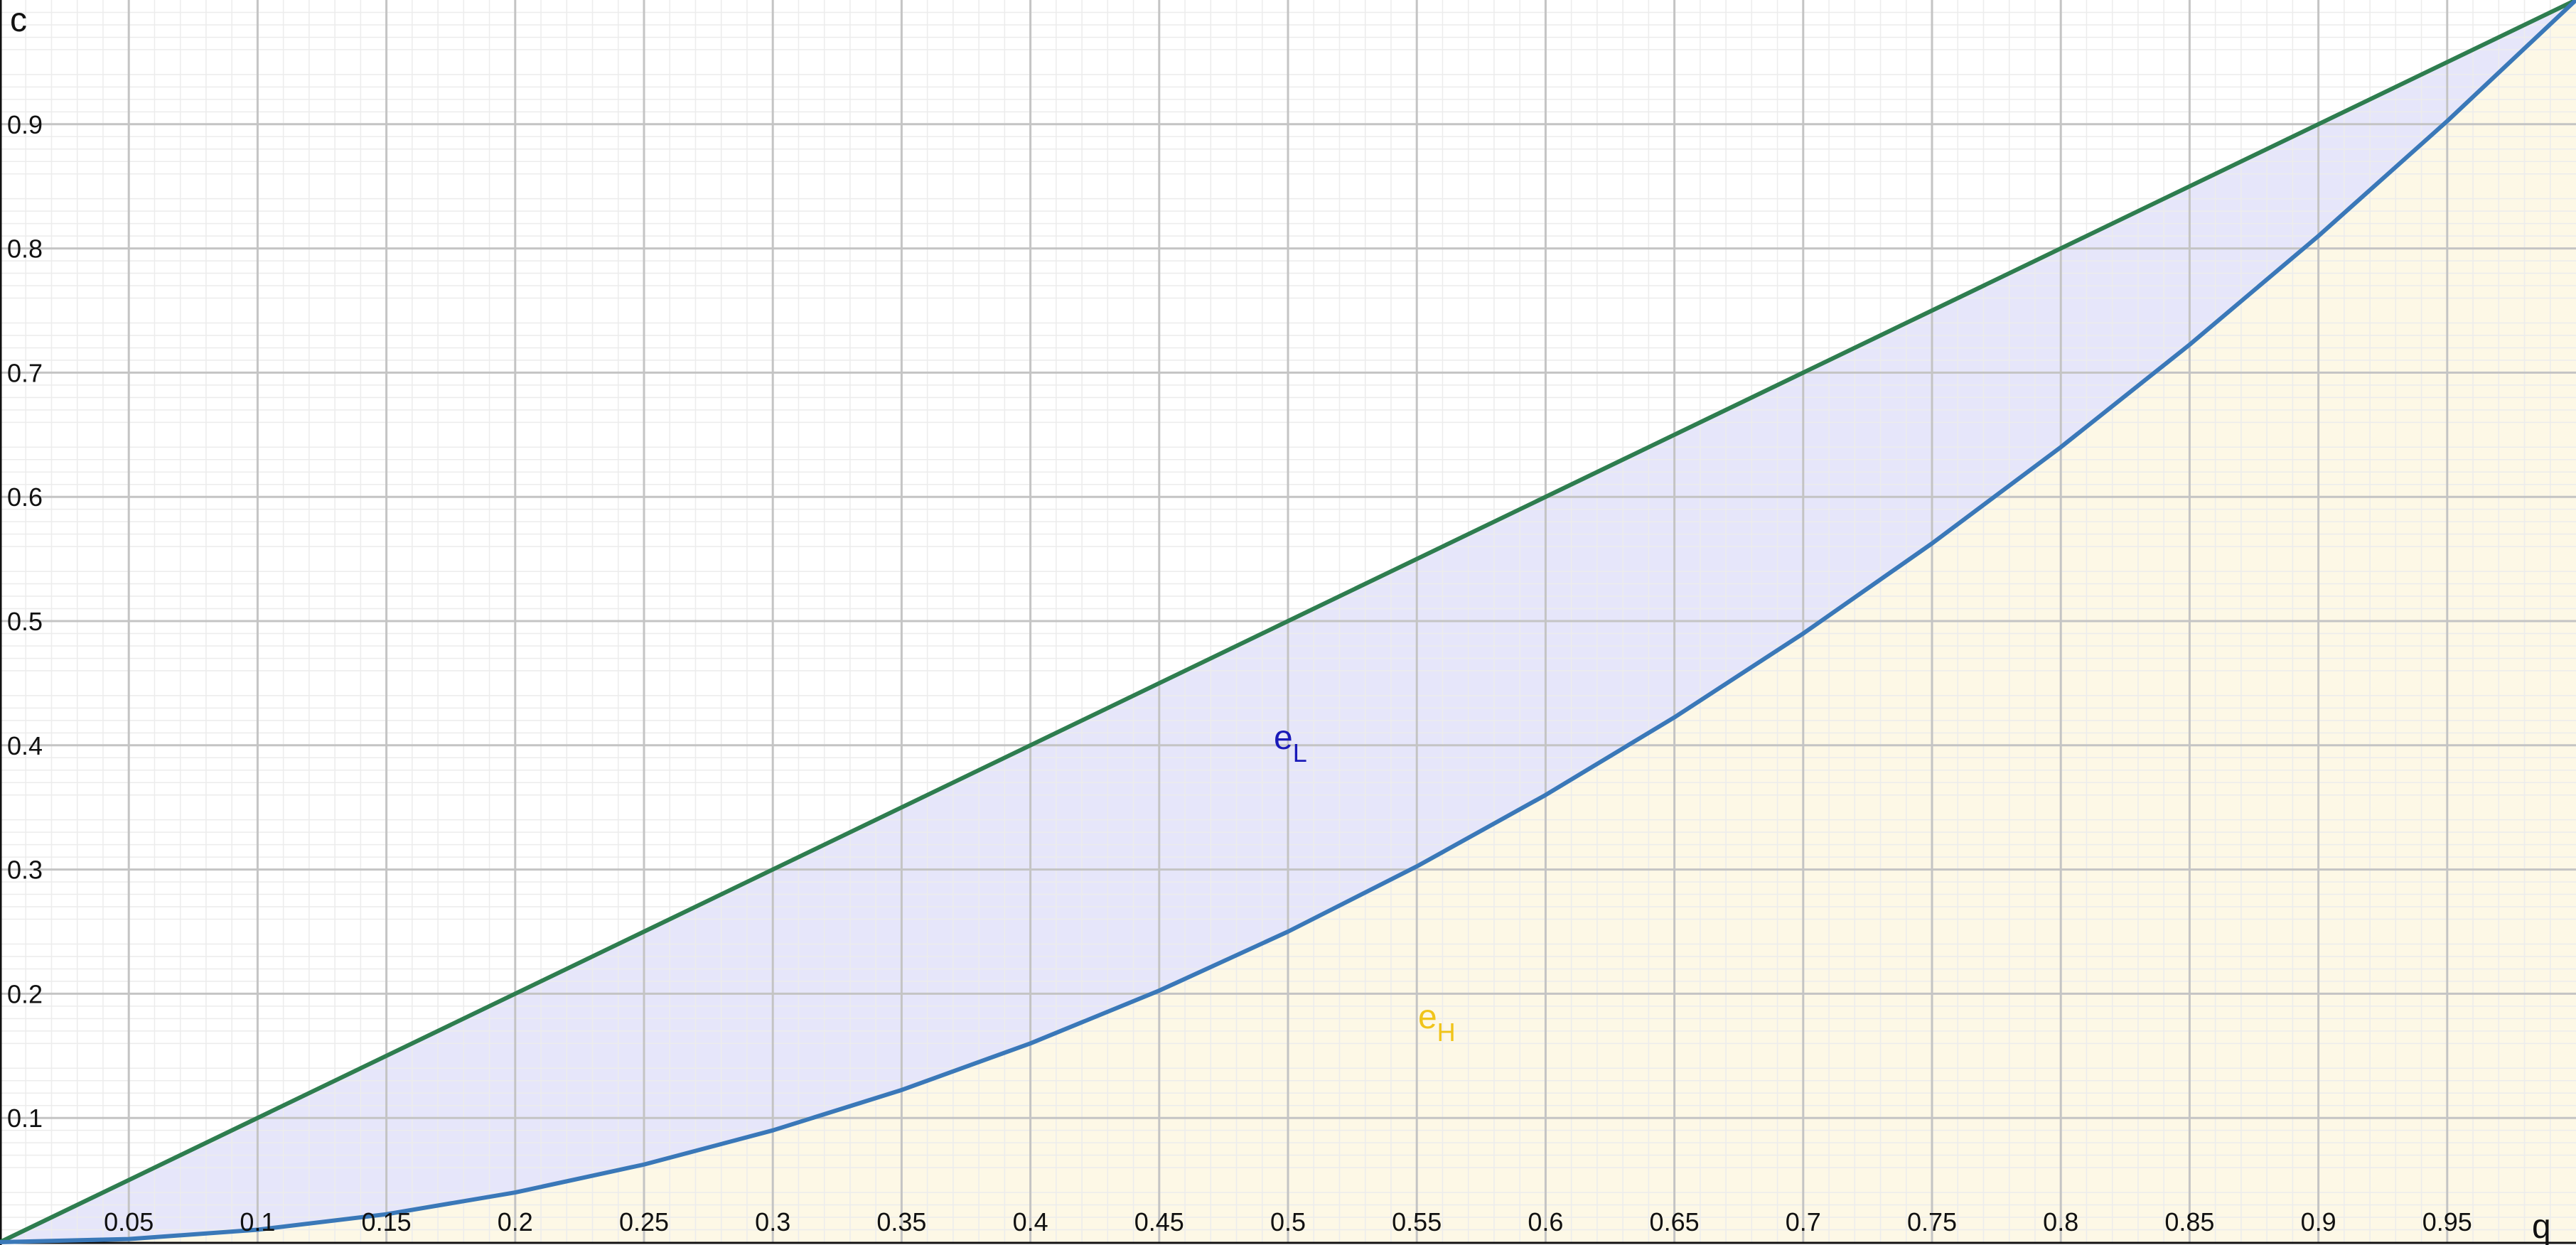 This screenshot has width=2576, height=1245. Describe the element at coordinates (25, 124) in the screenshot. I see `y-tick-label: 0.9` at that location.